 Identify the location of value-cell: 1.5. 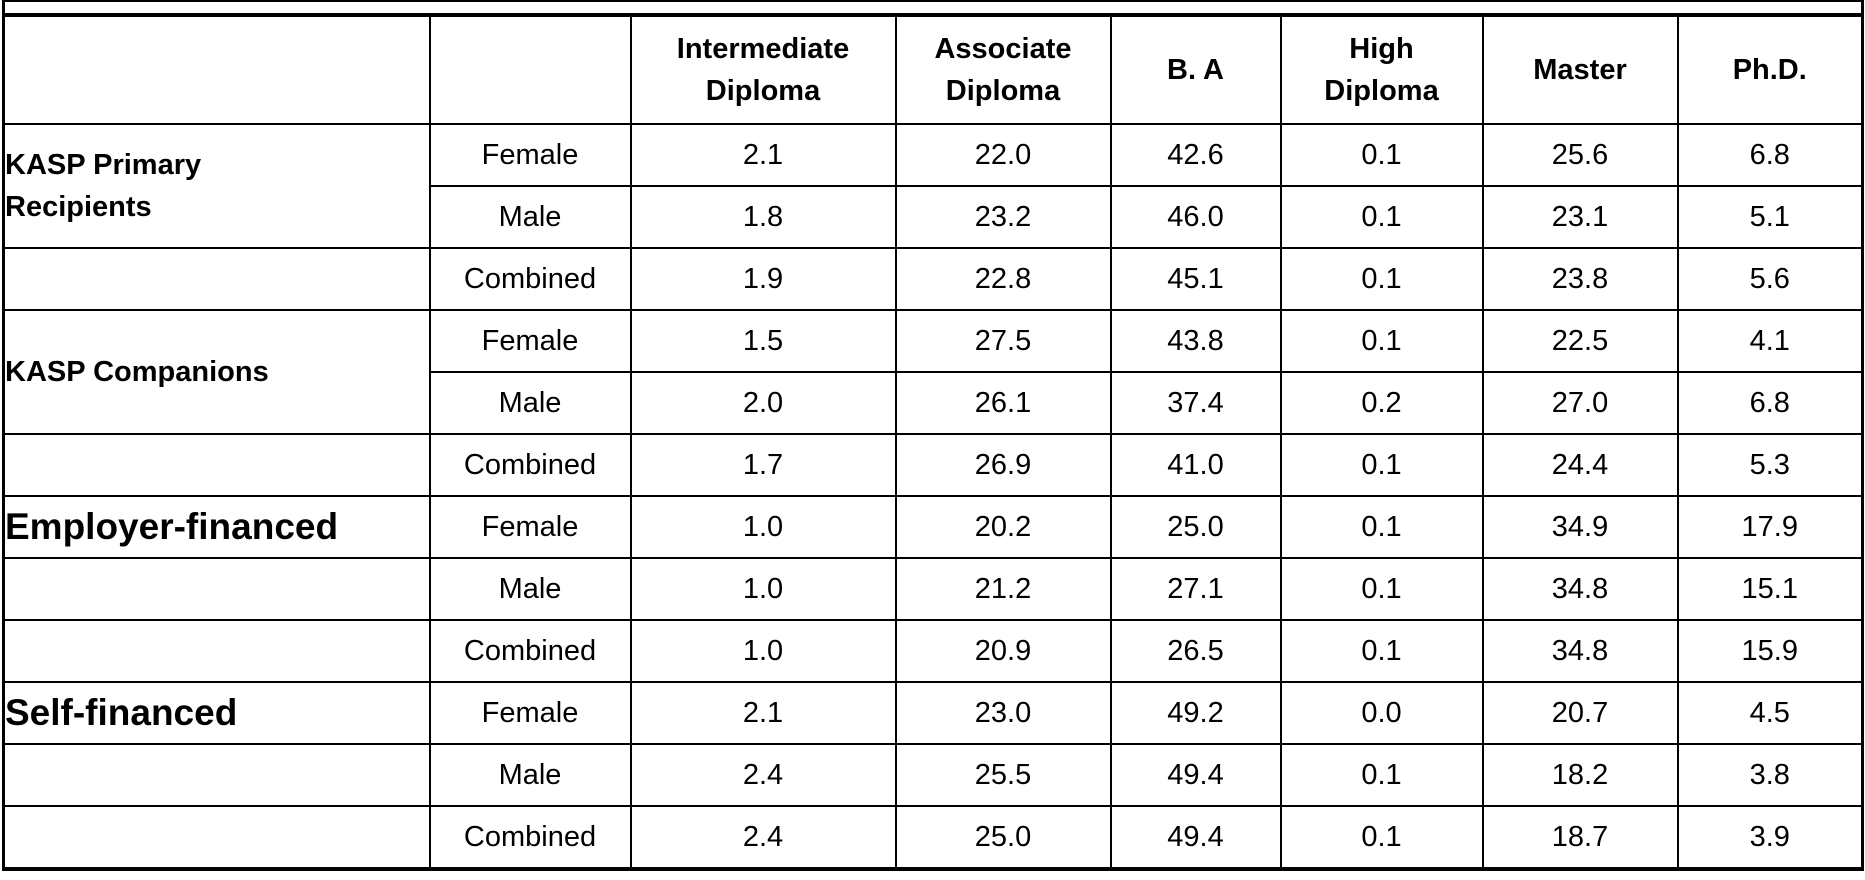
(763, 341).